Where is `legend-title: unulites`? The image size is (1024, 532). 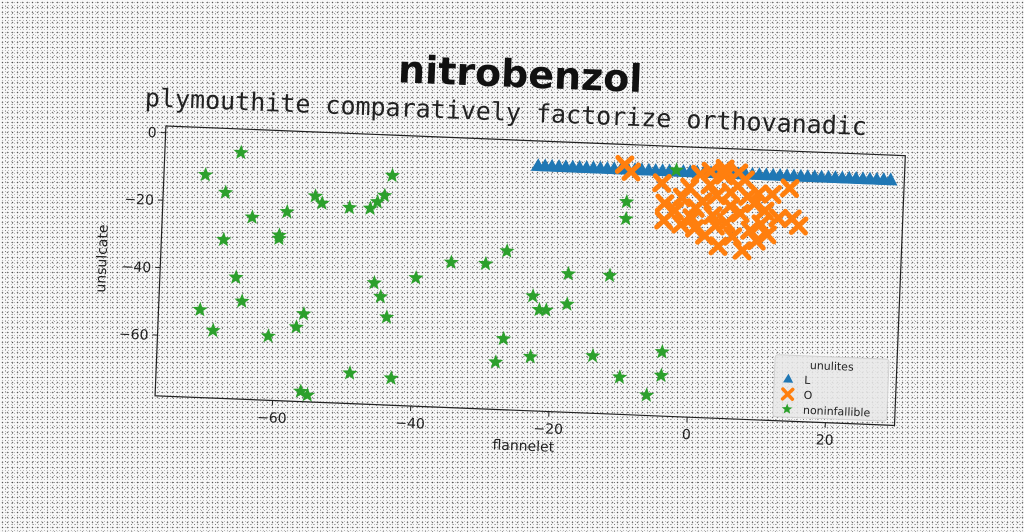
legend-title: unulites is located at coordinates (832, 366).